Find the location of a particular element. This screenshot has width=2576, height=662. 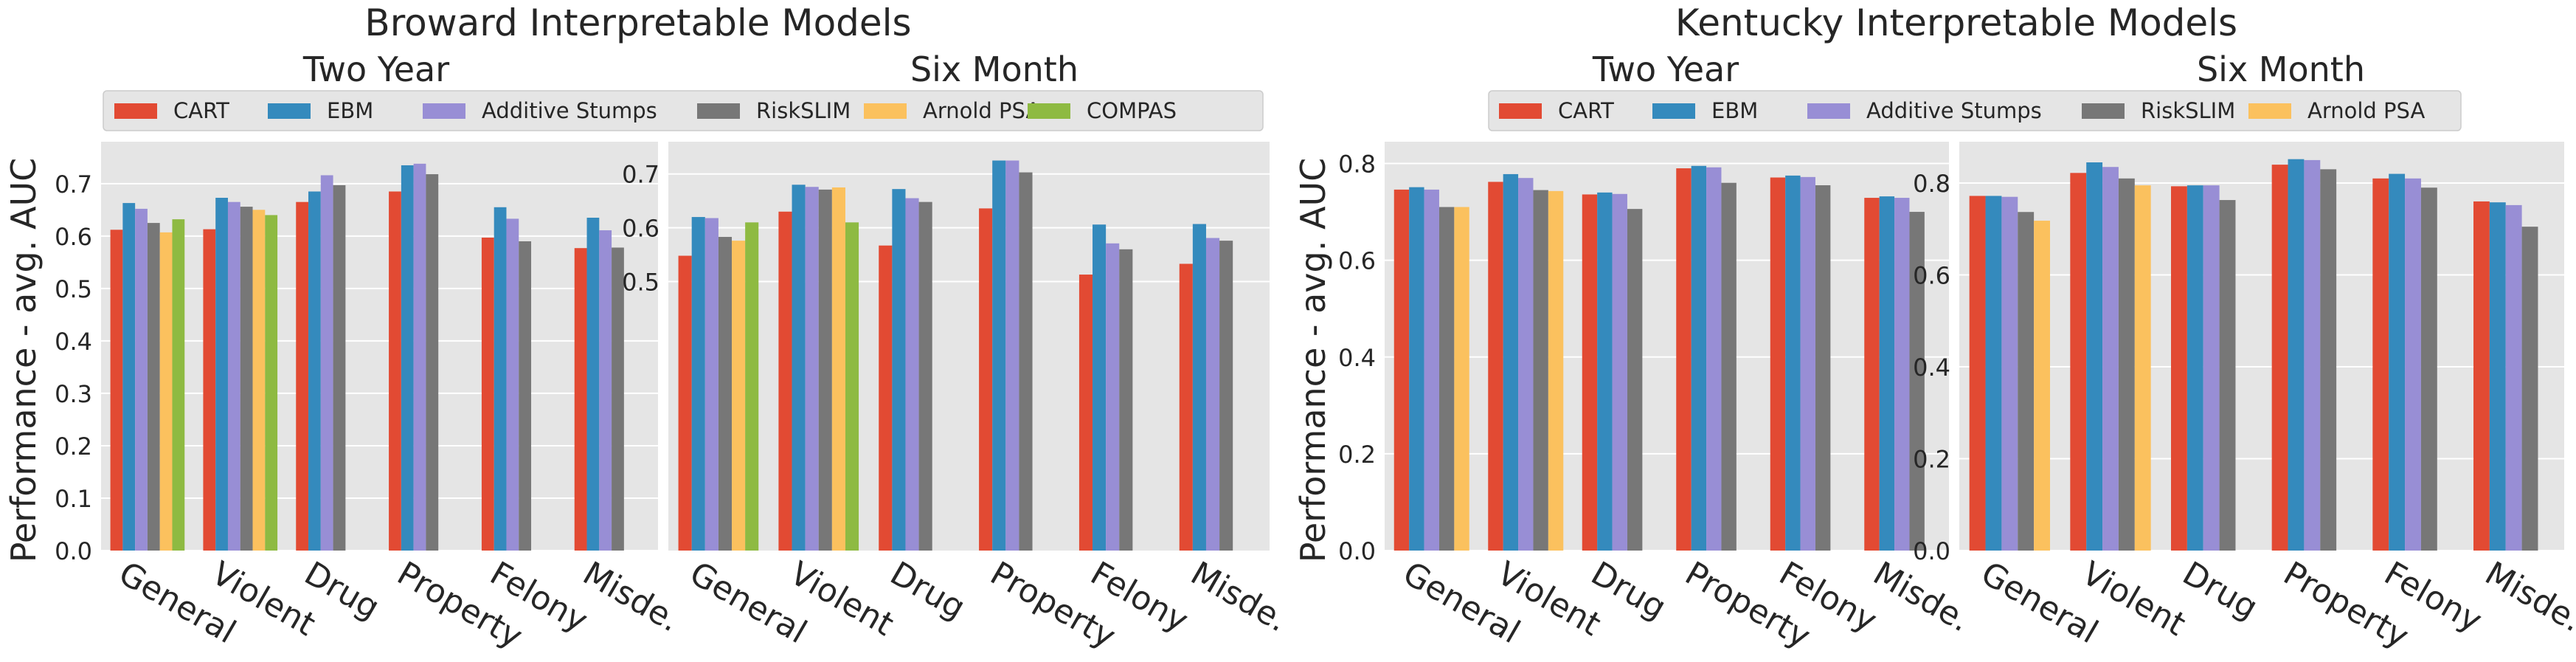

kentucky-two-year-bar-ebm-property is located at coordinates (1699, 358).